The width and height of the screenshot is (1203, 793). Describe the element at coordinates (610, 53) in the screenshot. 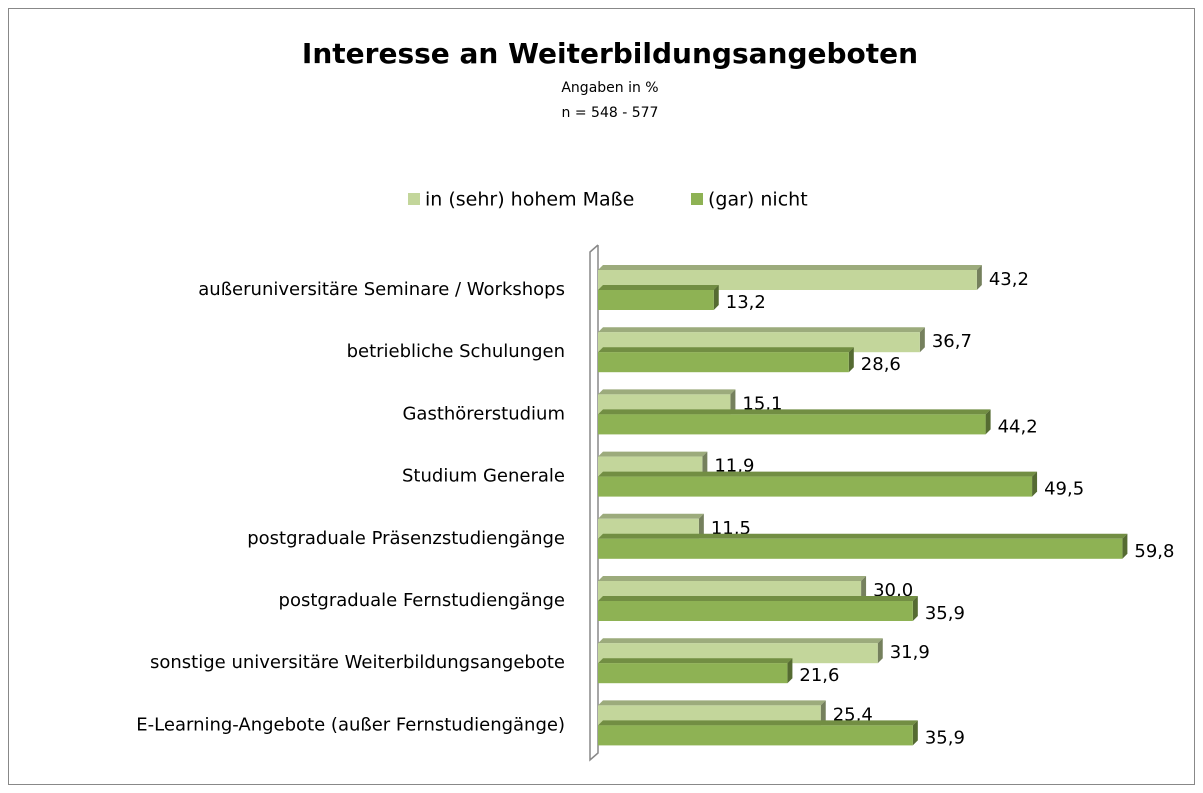

I see `chart-title: Interesse an Weiterbildungsangeboten` at that location.